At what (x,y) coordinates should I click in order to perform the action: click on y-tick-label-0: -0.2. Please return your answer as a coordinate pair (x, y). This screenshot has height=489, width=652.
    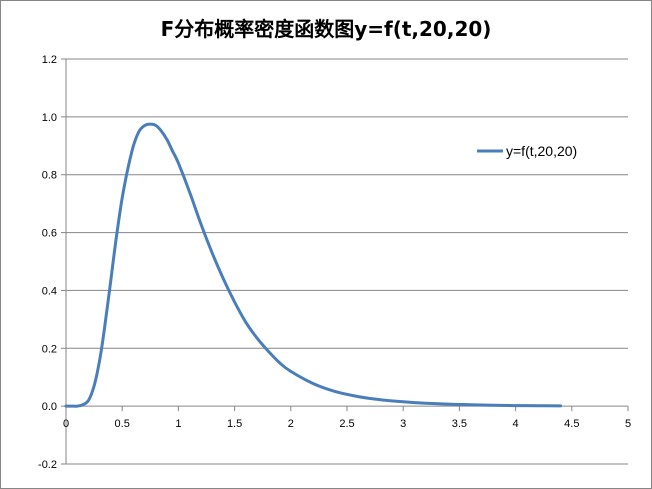
    Looking at the image, I should click on (47, 465).